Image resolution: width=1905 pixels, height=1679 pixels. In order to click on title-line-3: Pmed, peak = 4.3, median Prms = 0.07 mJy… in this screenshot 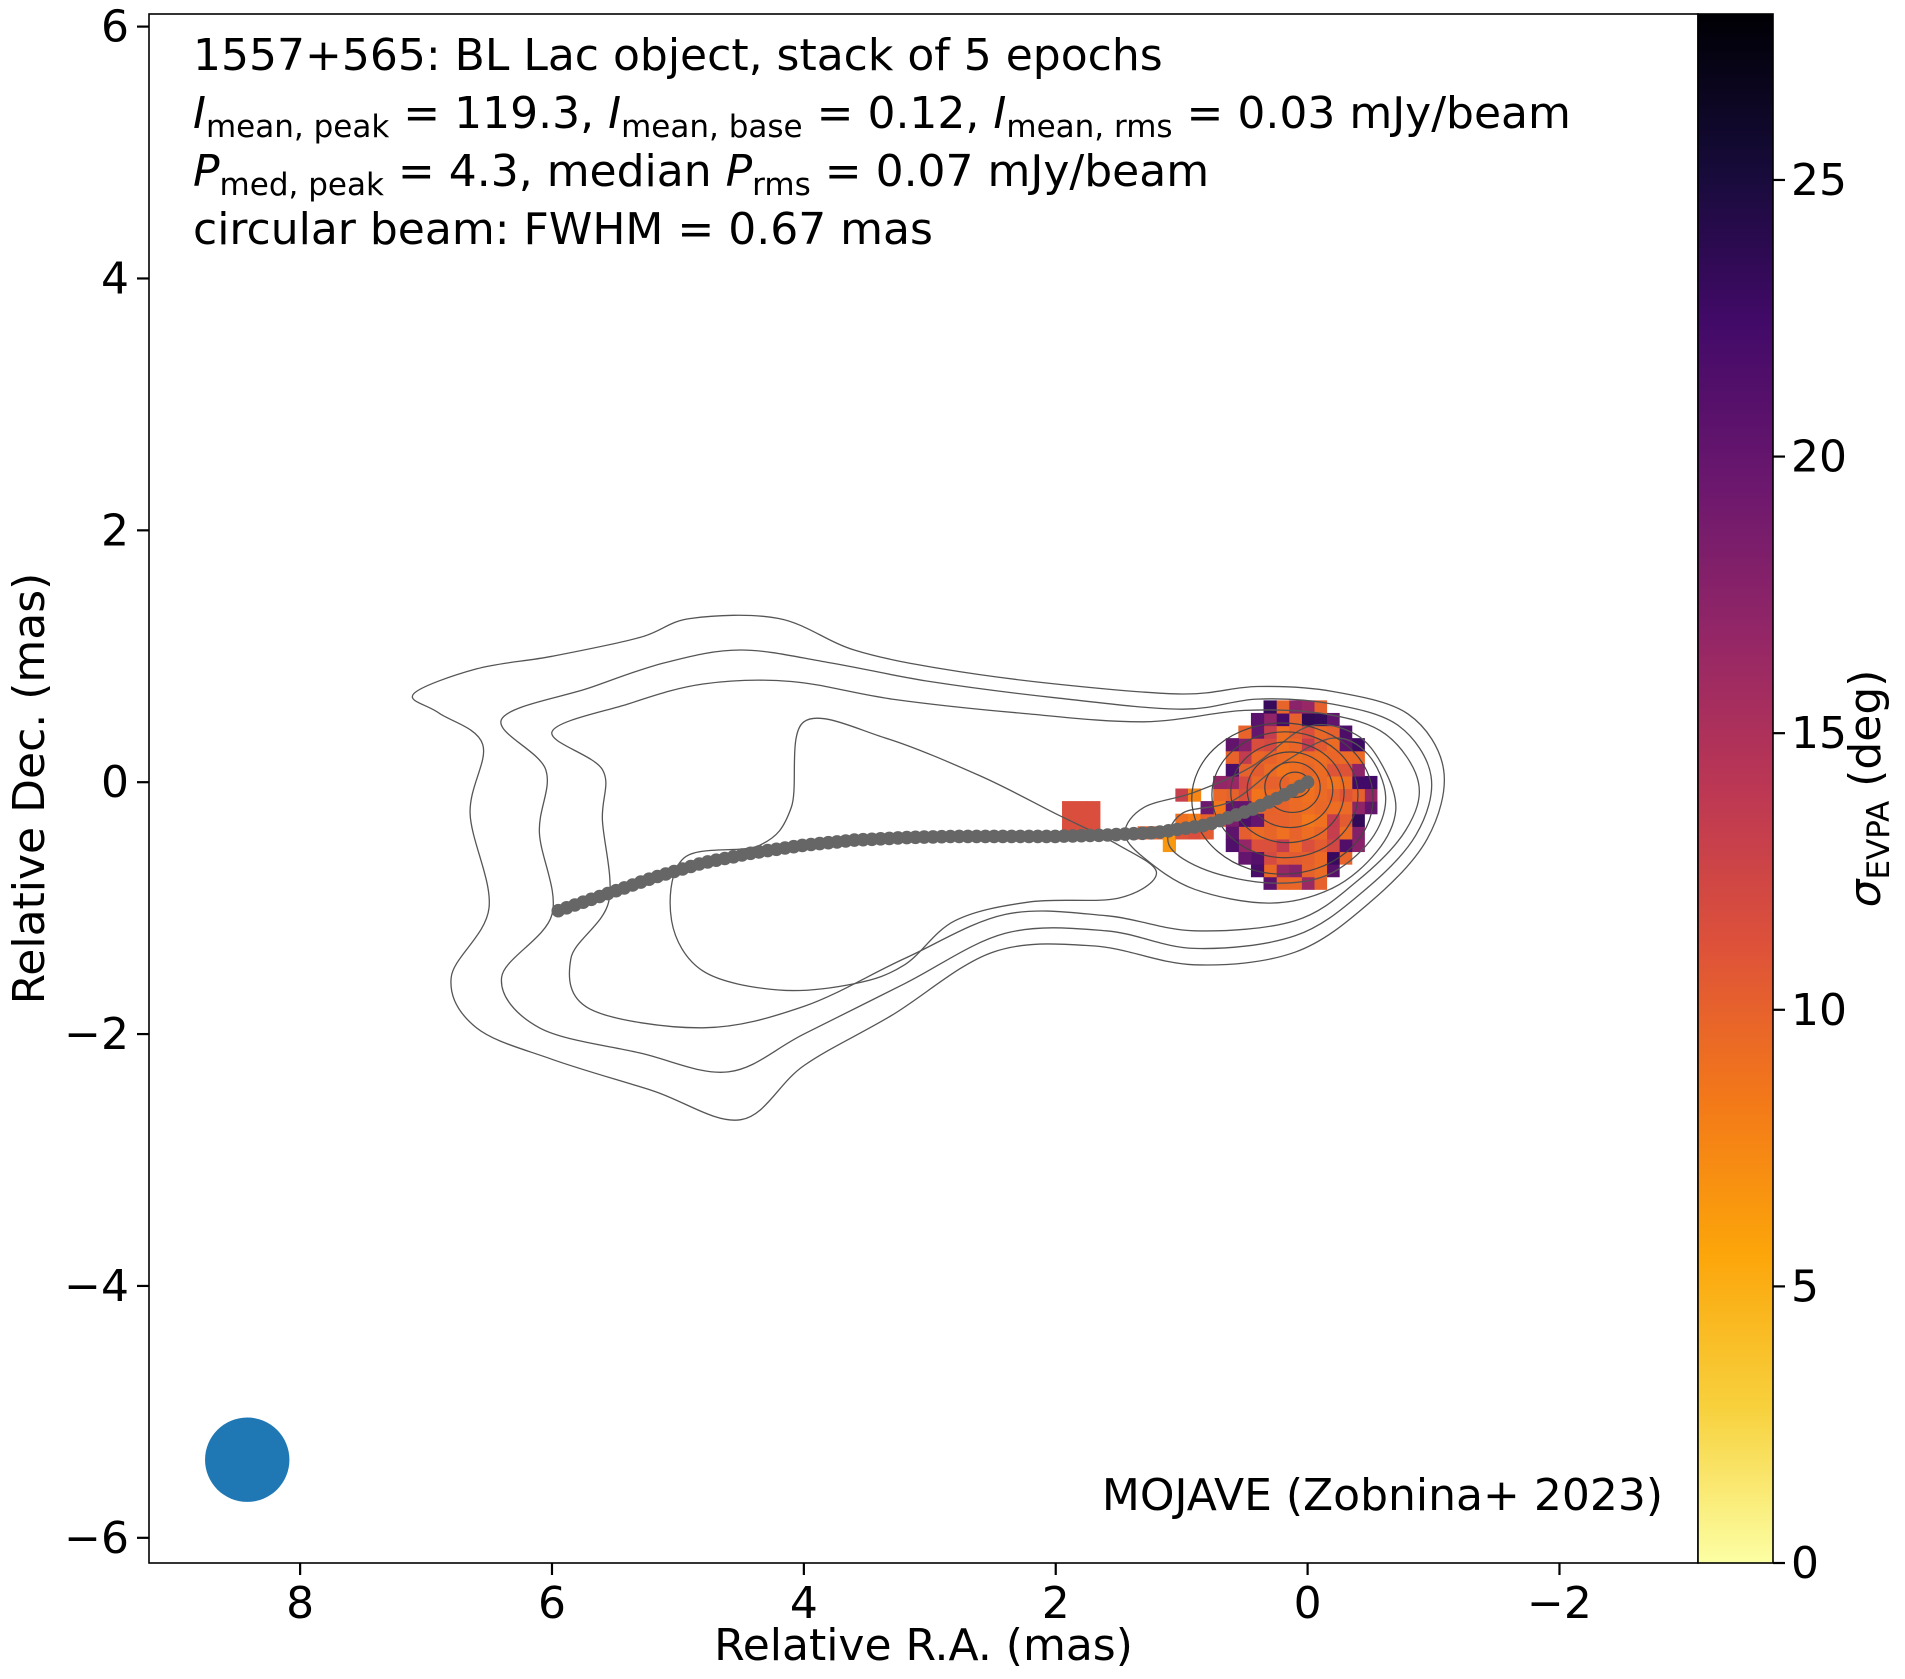, I will do `click(701, 174)`.